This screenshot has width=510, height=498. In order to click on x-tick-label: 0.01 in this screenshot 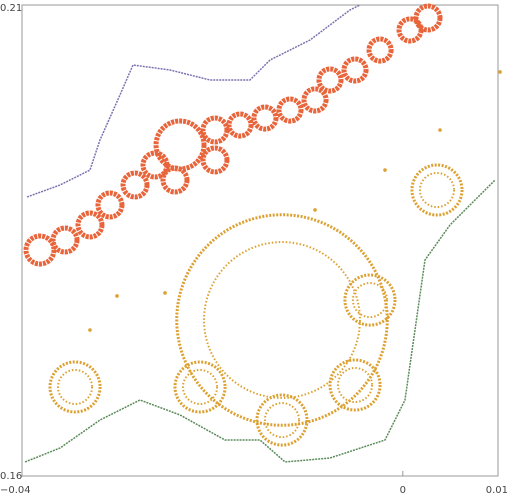, I will do `click(497, 490)`.